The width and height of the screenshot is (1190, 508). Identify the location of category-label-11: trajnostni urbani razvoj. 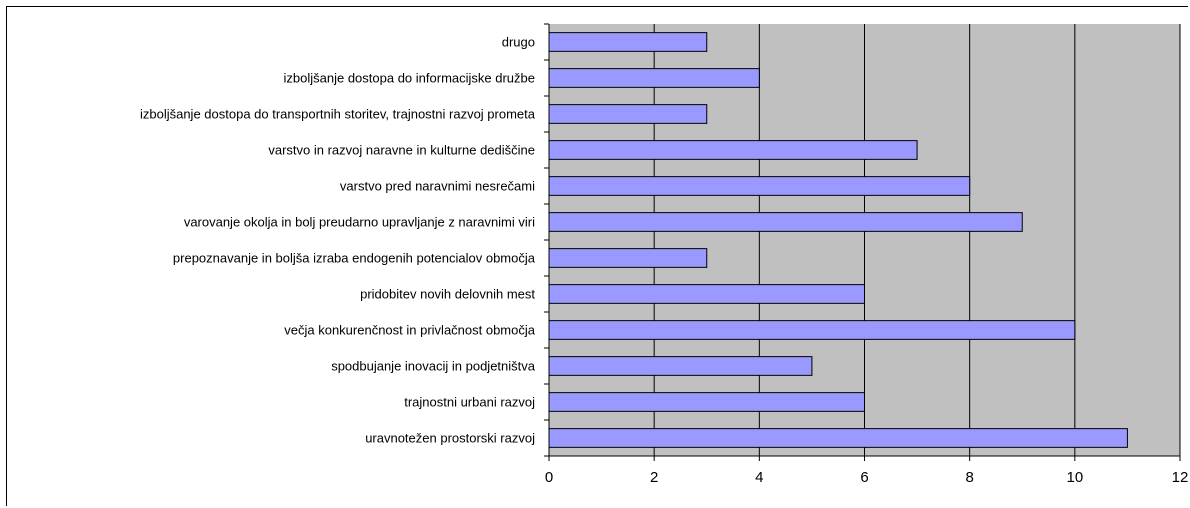
(469, 402).